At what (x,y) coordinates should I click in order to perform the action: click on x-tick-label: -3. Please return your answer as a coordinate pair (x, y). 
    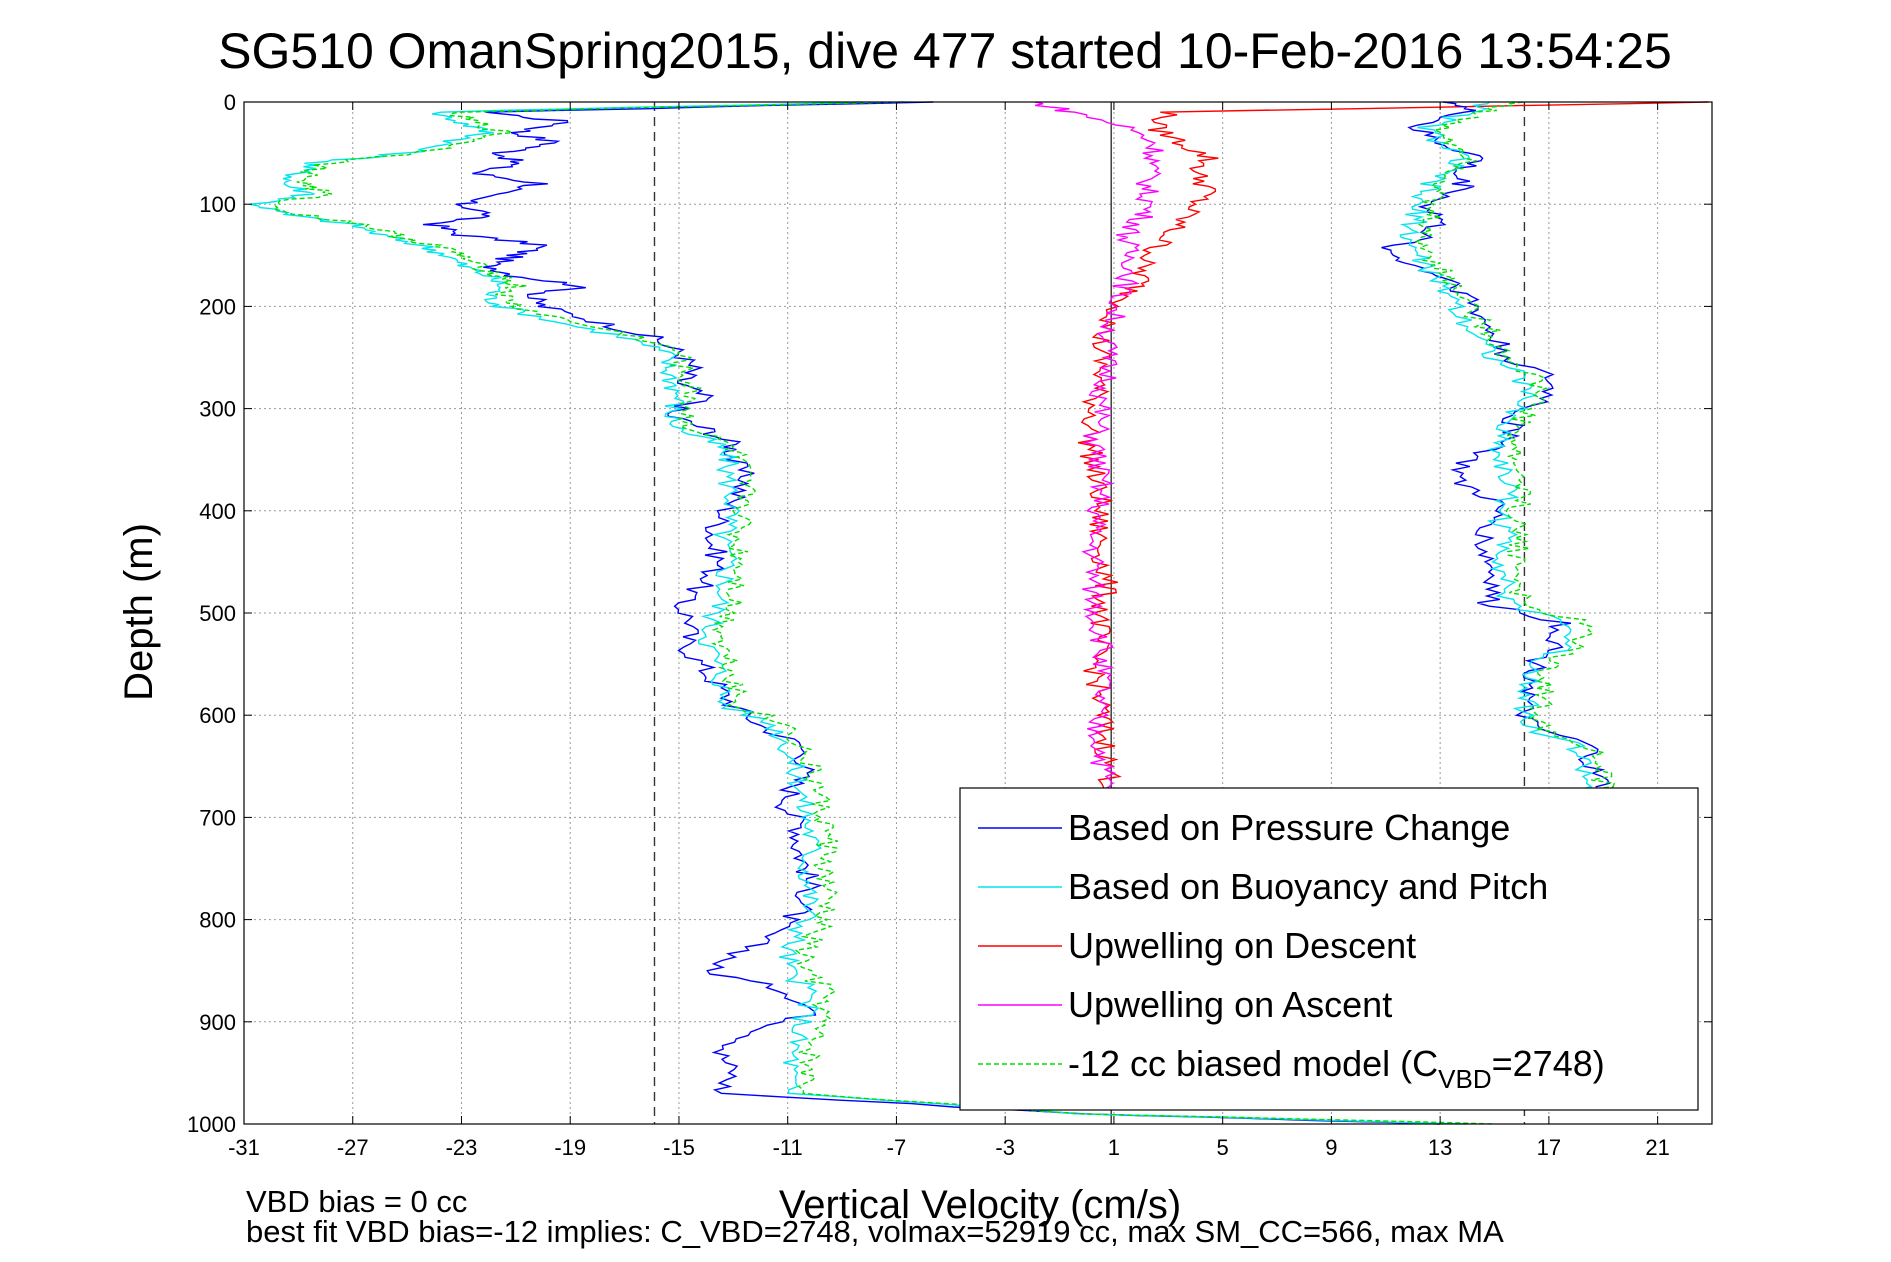
    Looking at the image, I should click on (1005, 1147).